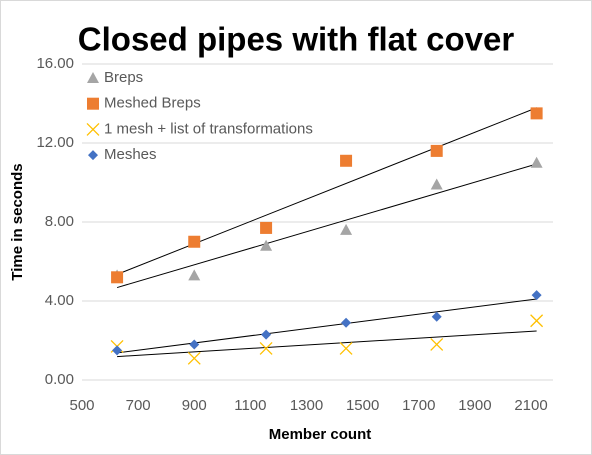  Describe the element at coordinates (138, 405) in the screenshot. I see `x-tick-label: 700` at that location.